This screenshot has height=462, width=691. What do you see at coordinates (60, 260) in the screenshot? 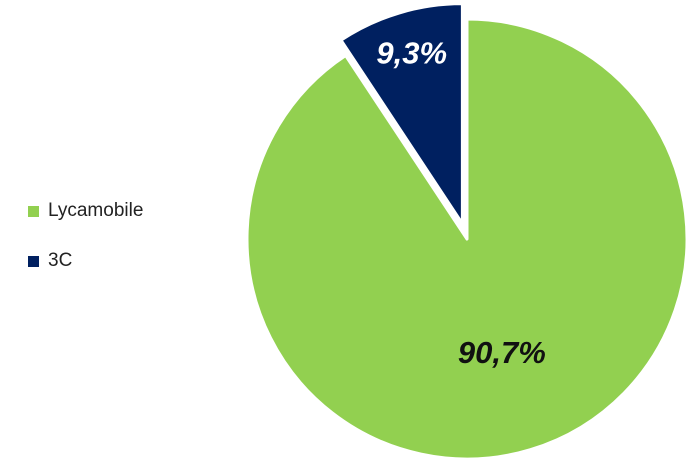
I see `legend-label-3c: 3C` at bounding box center [60, 260].